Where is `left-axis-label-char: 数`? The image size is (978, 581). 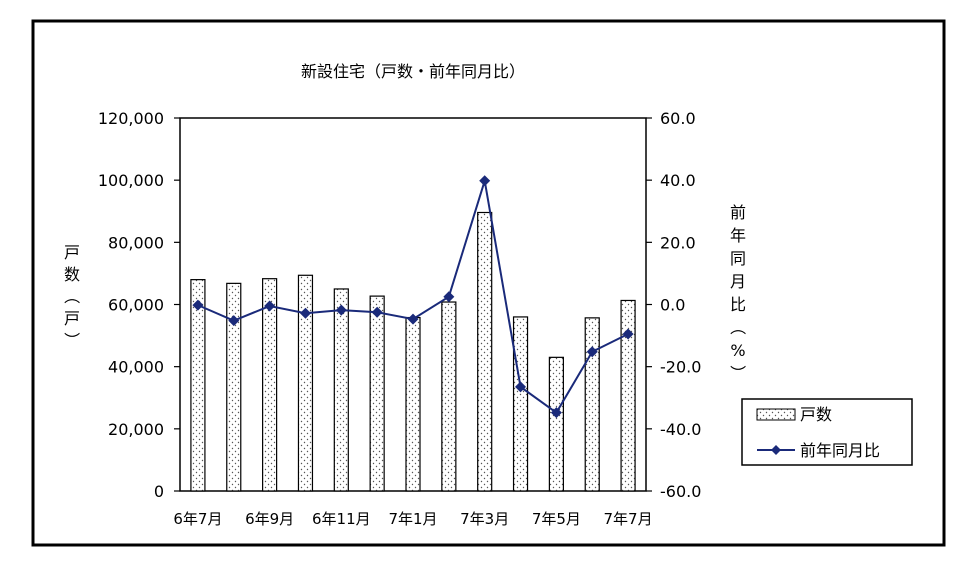
left-axis-label-char: 数 is located at coordinates (72, 274).